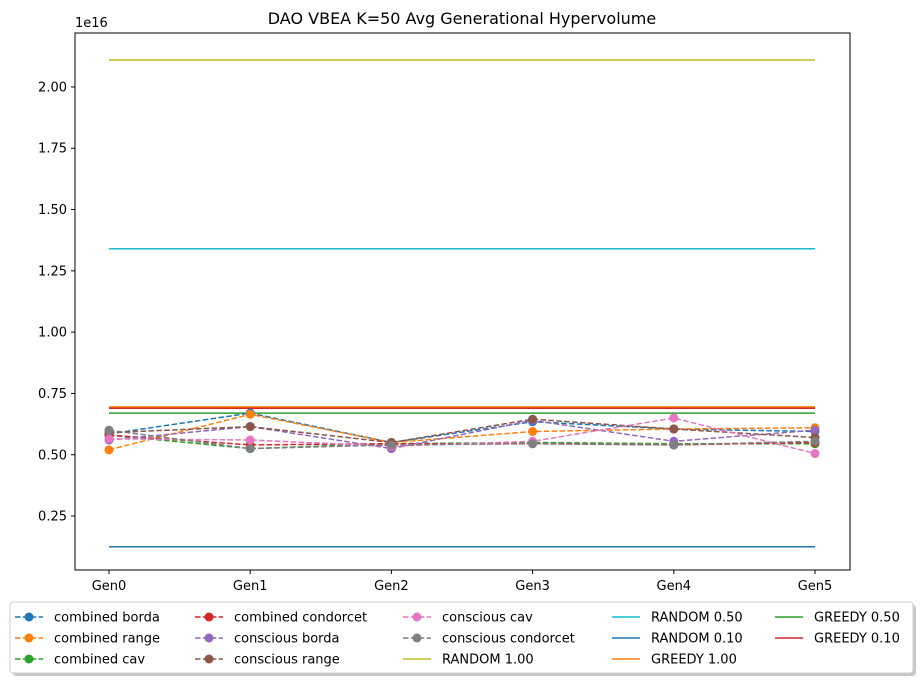 The image size is (923, 682). I want to click on y-tick-label: 1.00, so click(52, 333).